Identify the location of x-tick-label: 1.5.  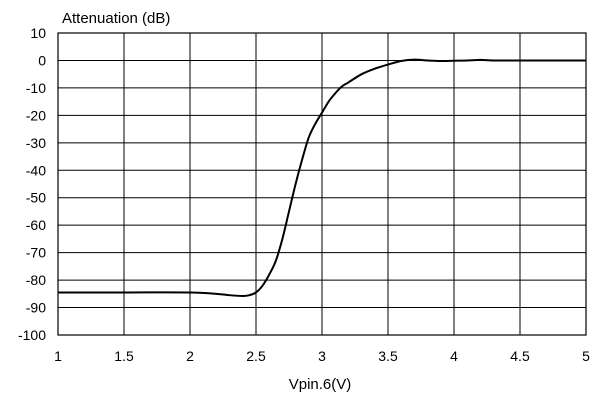
(124, 356).